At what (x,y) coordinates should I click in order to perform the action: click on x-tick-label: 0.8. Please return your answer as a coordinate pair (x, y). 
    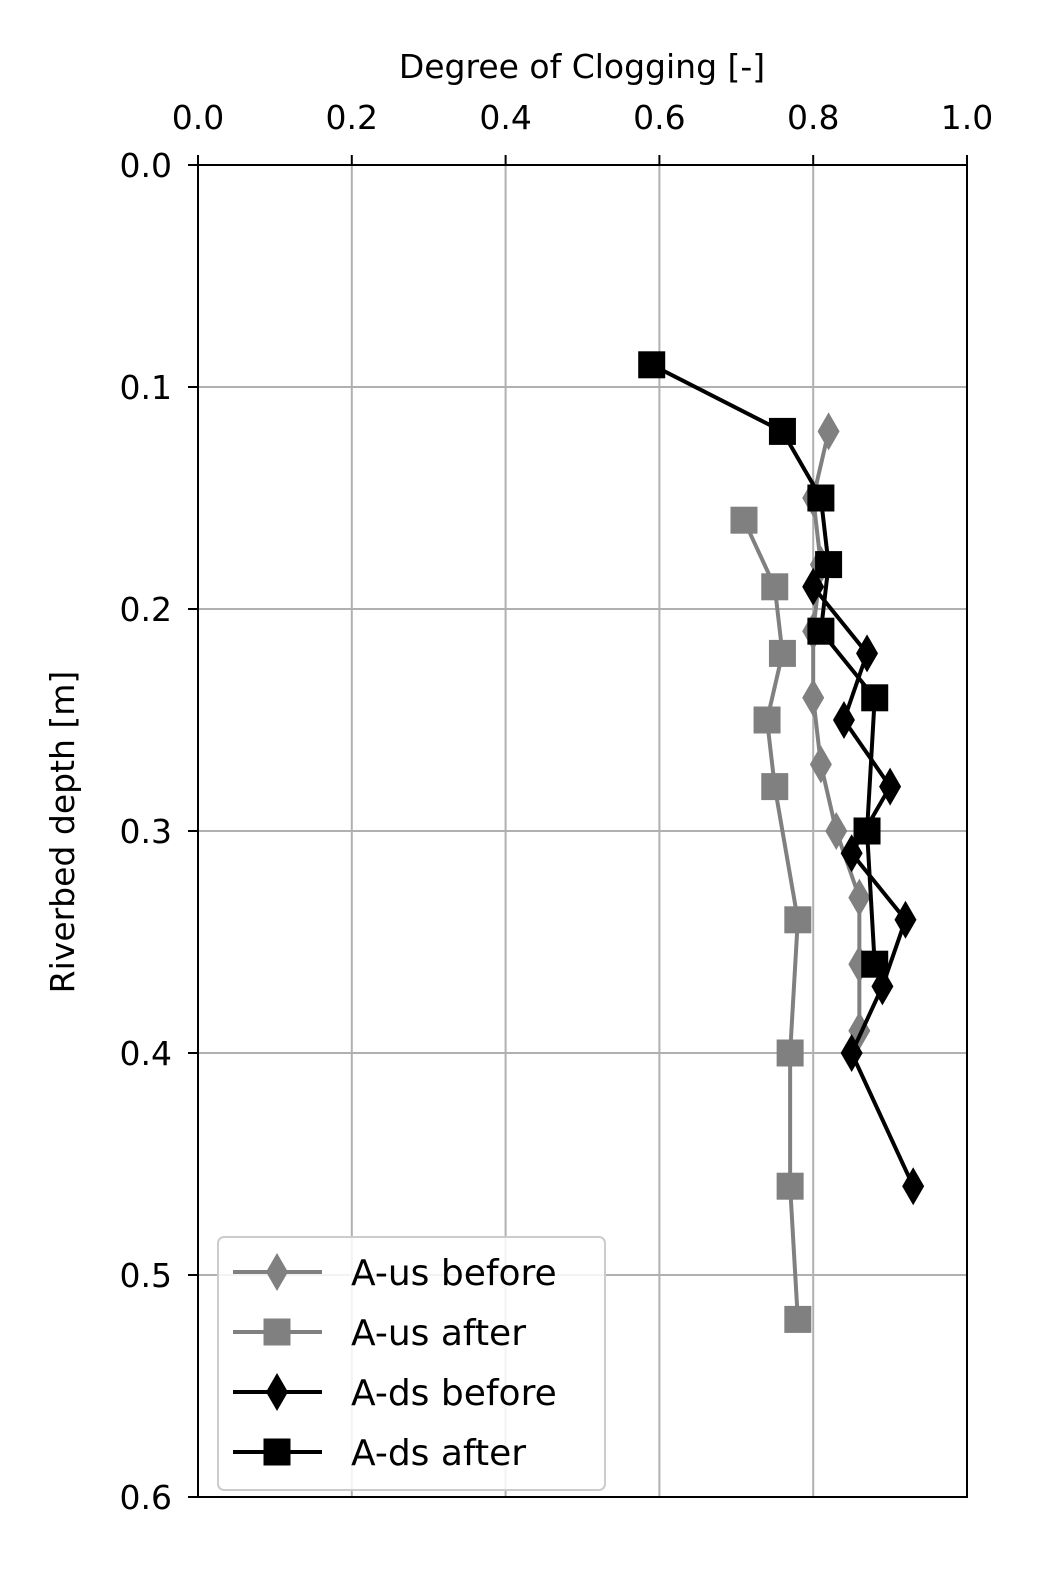
    Looking at the image, I should click on (813, 117).